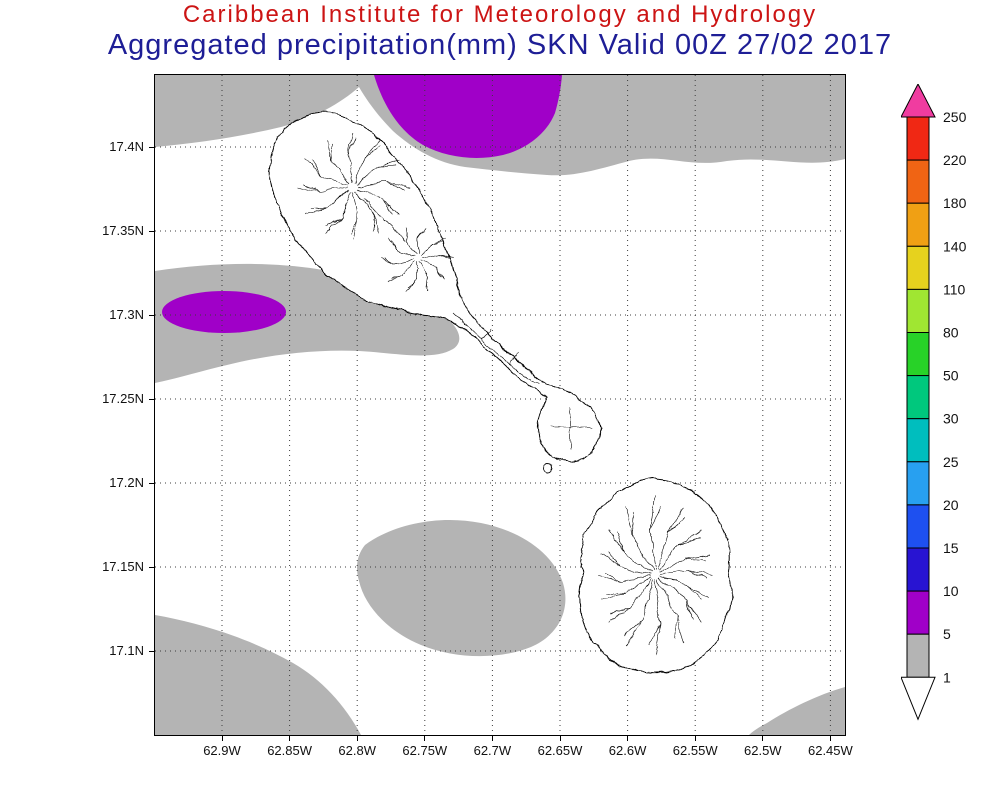 The image size is (1000, 800). What do you see at coordinates (797, 711) in the screenshot?
I see `precip-region-1-5mm-southeast` at bounding box center [797, 711].